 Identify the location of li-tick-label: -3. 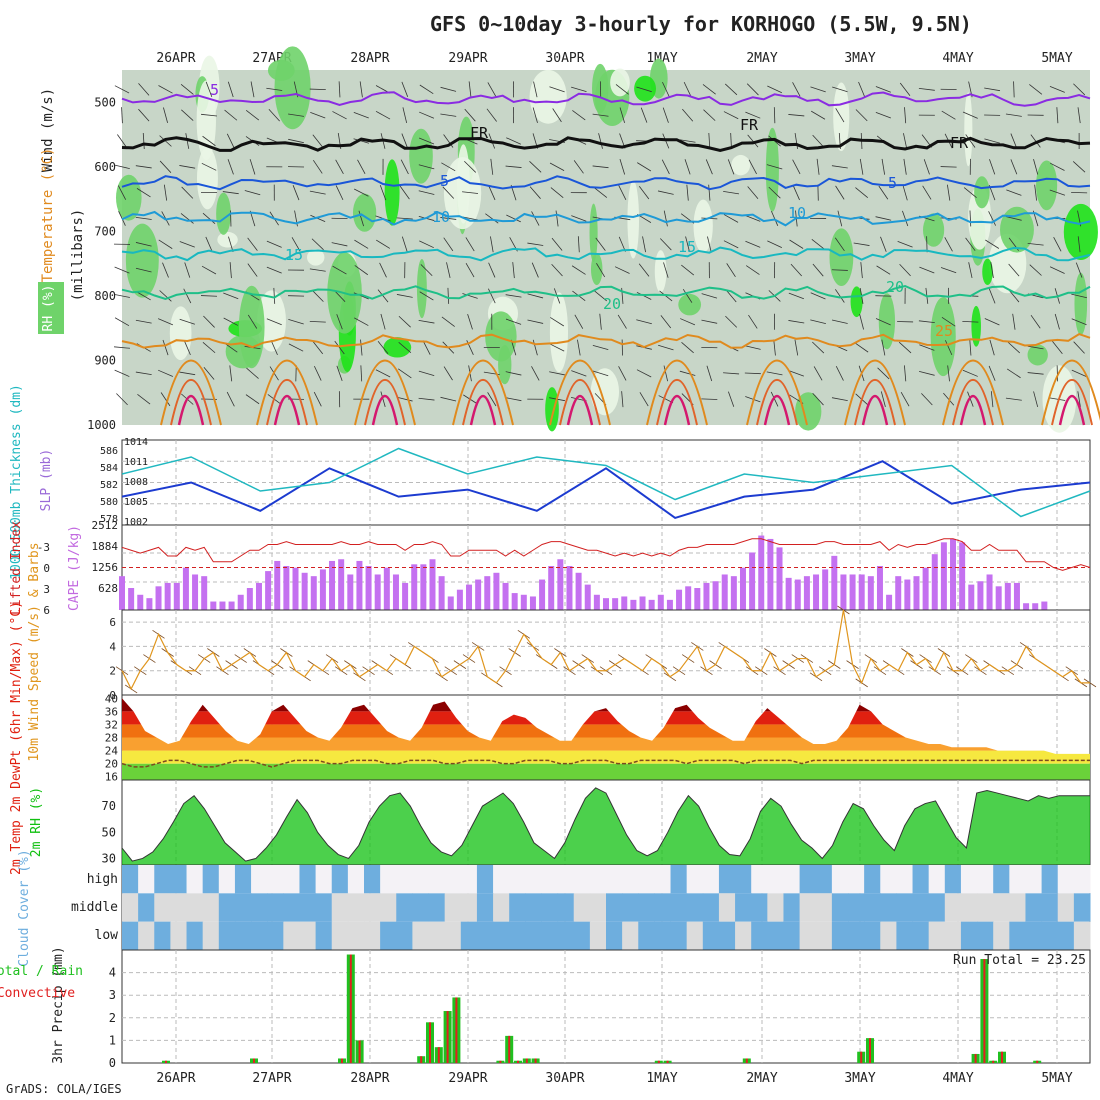
(43, 547).